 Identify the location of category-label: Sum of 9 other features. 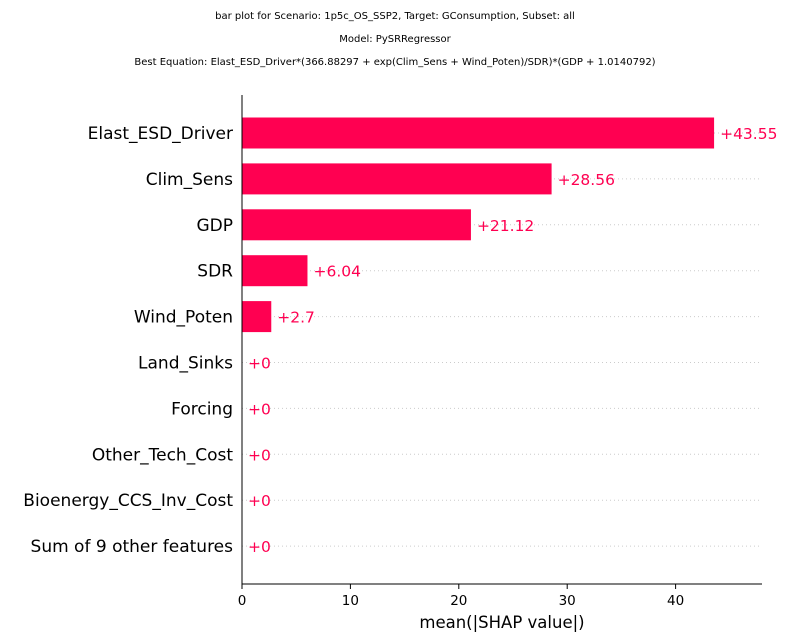
(132, 547).